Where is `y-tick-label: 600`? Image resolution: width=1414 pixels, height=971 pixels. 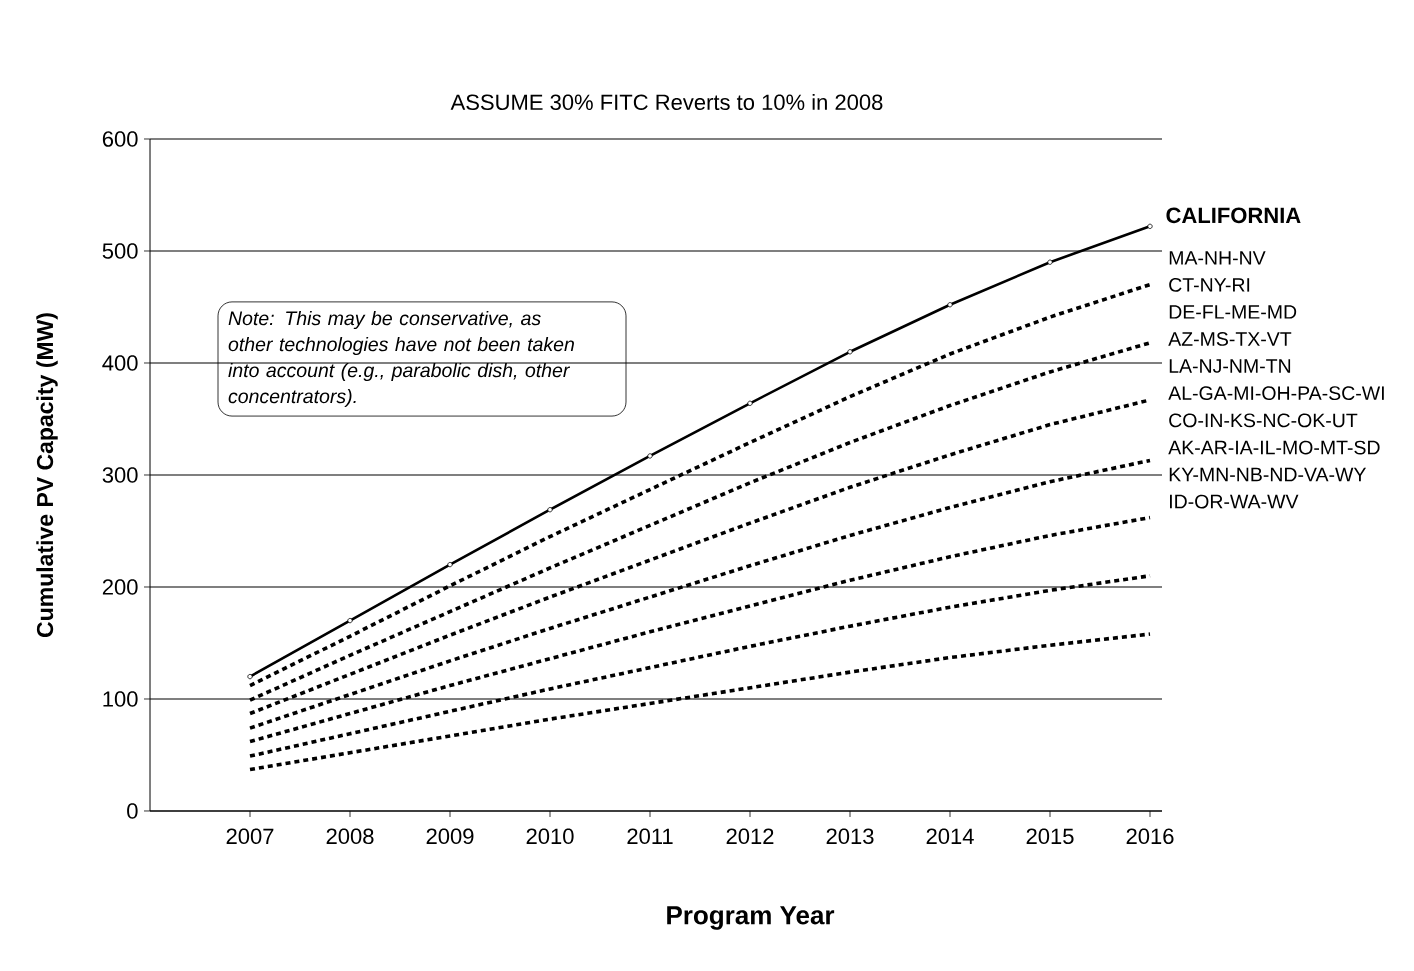
y-tick-label: 600 is located at coordinates (120, 139).